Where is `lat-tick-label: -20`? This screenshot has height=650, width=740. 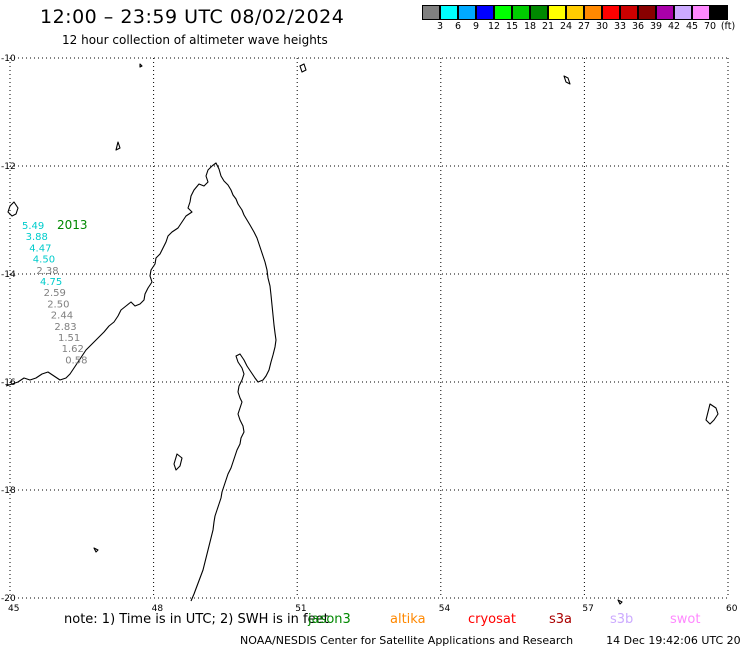 lat-tick-label: -20 is located at coordinates (8, 599).